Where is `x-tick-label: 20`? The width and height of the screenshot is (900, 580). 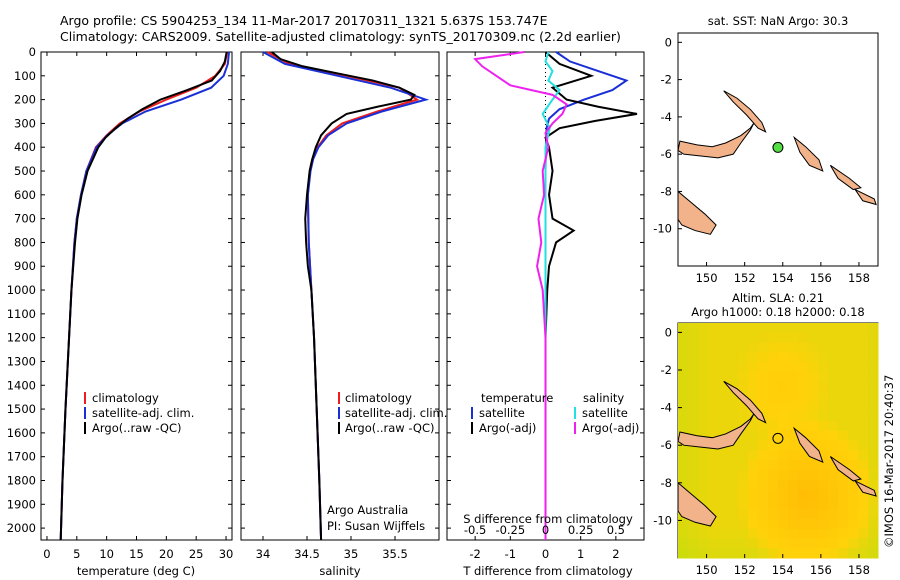 x-tick-label: 20 is located at coordinates (166, 554).